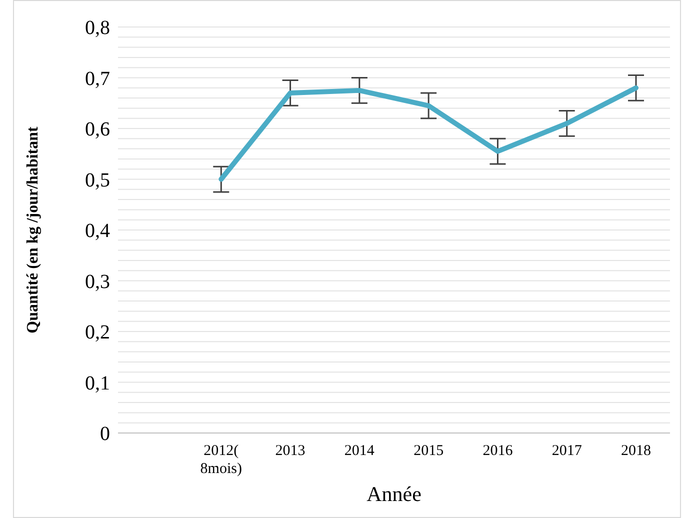 The height and width of the screenshot is (518, 682). I want to click on y-axis-title: Quantité (en kg /jour/habitant, so click(33, 230).